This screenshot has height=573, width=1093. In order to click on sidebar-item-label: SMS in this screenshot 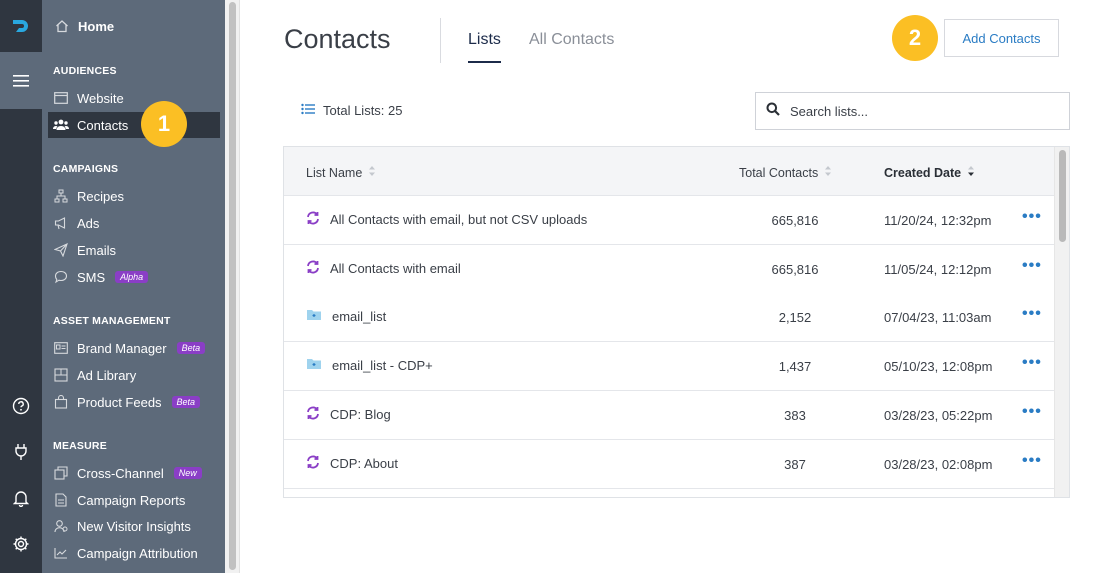, I will do `click(91, 277)`.